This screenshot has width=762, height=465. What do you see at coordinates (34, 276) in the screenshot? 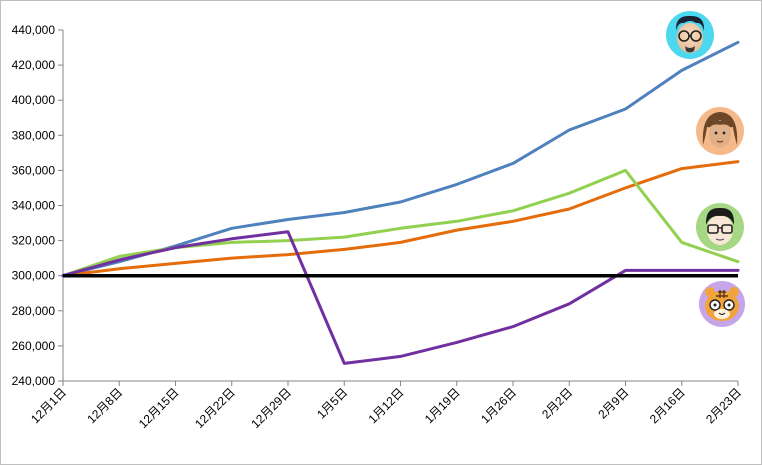
I see `y-tick-label: 300,000` at bounding box center [34, 276].